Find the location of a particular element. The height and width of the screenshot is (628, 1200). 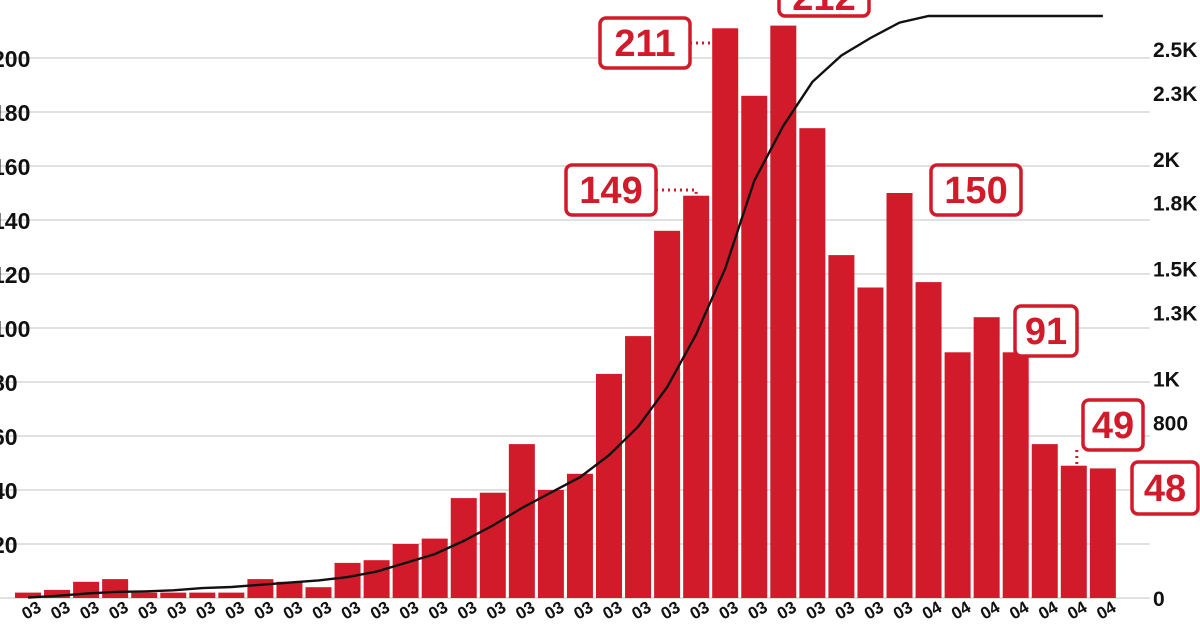

callout-48: 48 is located at coordinates (1153, 488).